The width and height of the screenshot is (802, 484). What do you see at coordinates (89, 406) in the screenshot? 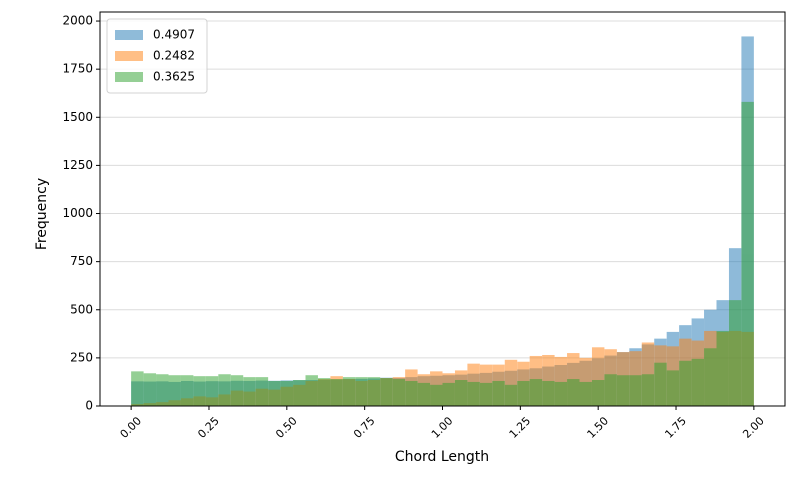
I see `y-tick-label: 0` at bounding box center [89, 406].